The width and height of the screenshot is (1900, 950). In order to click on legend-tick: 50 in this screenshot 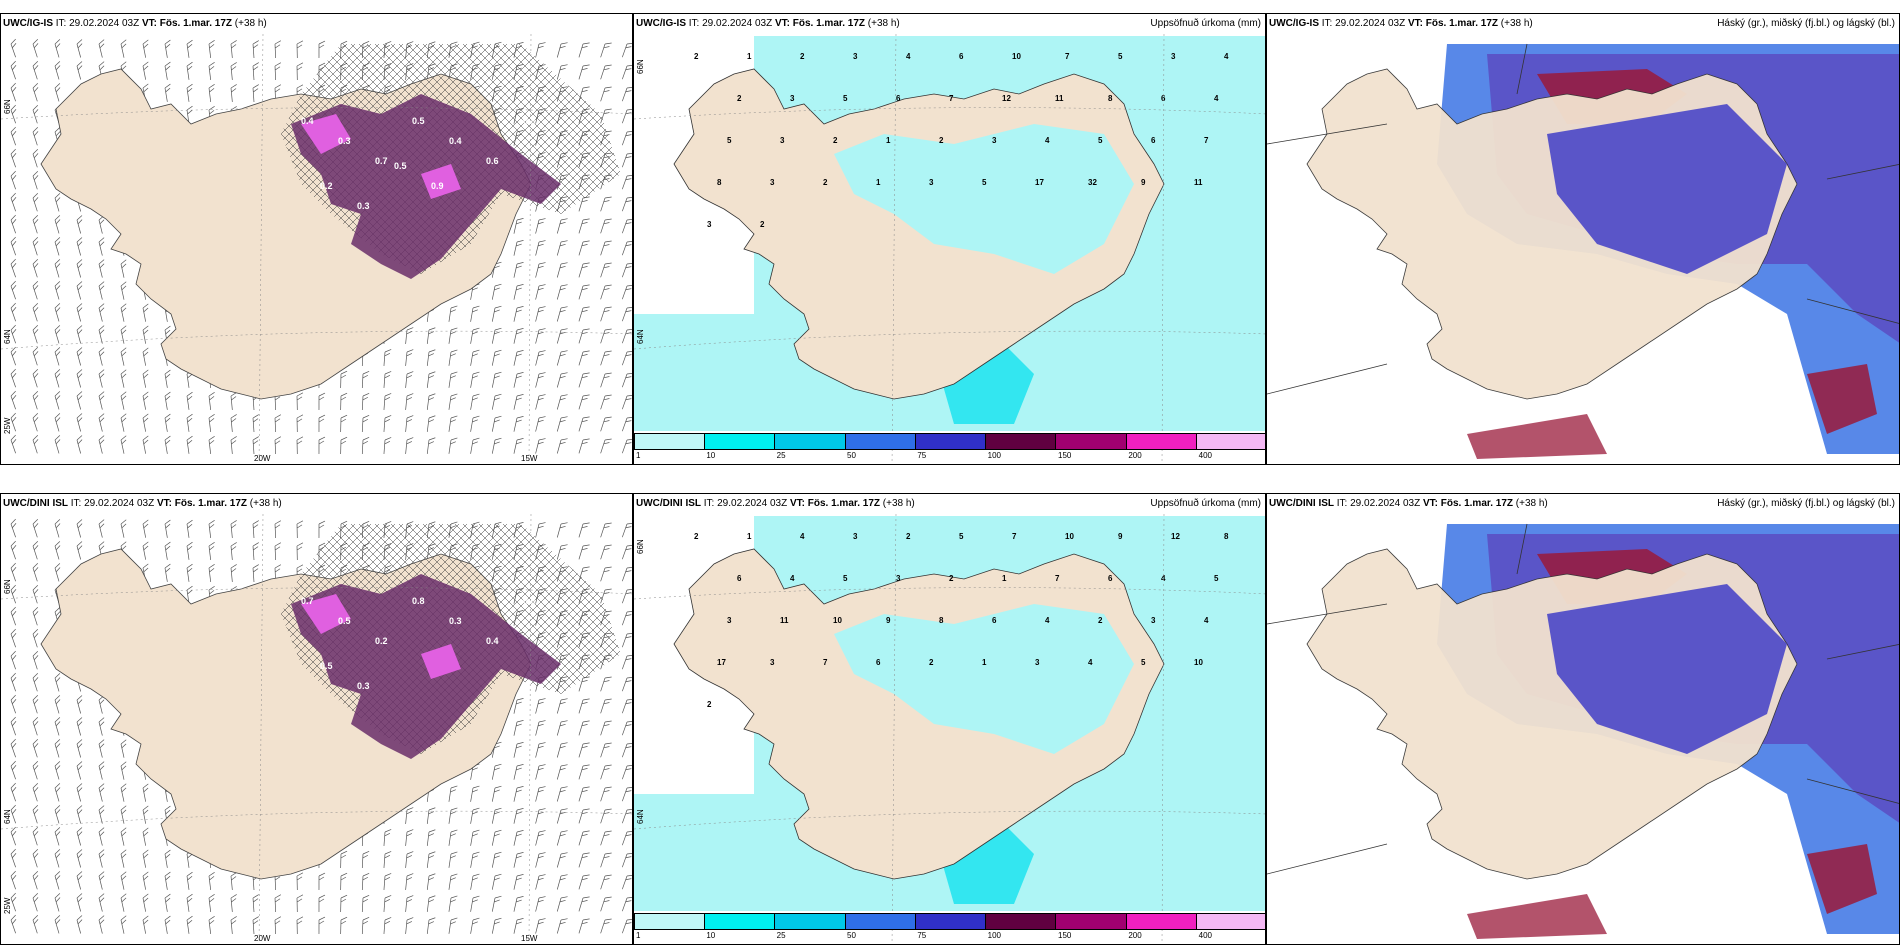, I will do `click(851, 935)`.